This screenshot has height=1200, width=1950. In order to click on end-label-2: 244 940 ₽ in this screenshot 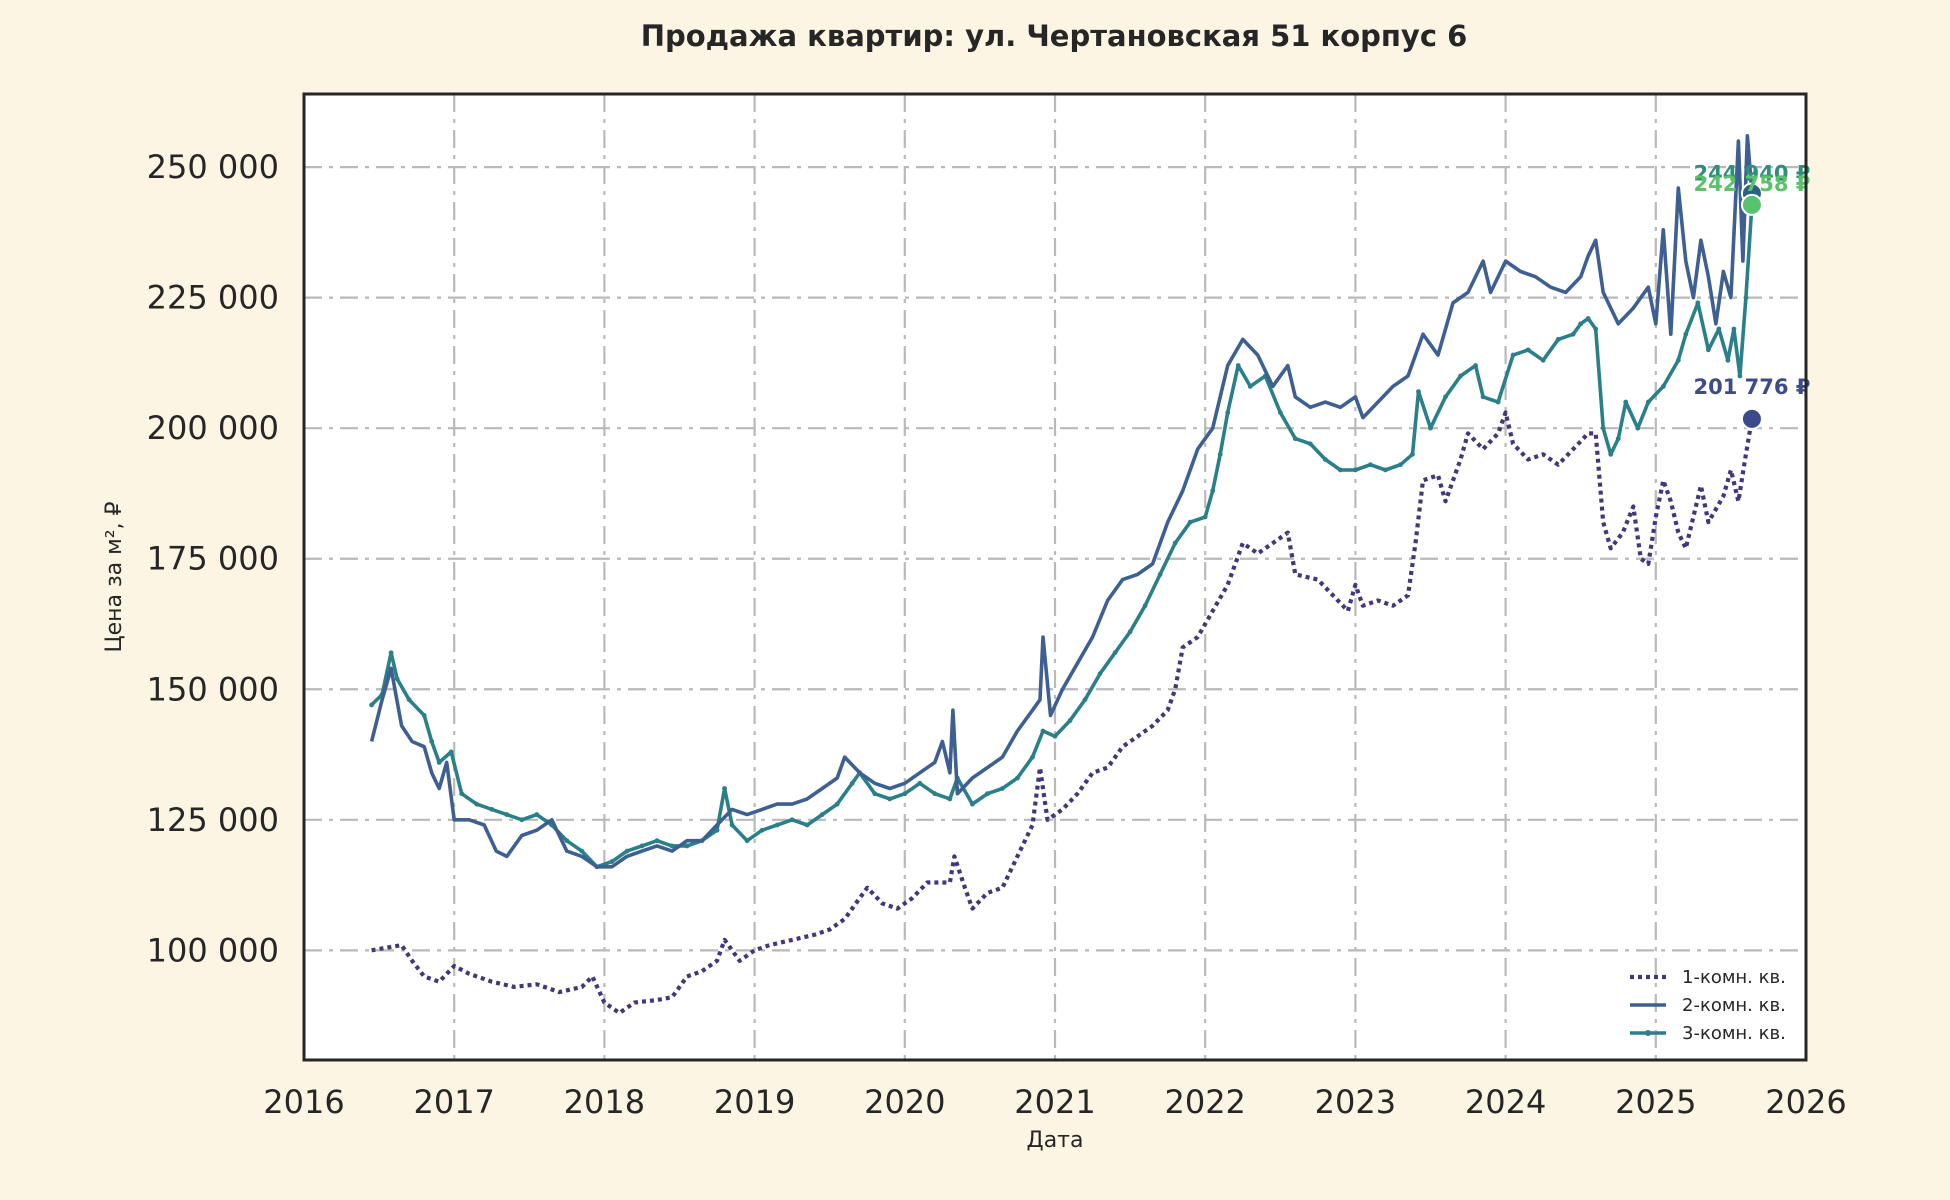, I will do `click(1751, 174)`.